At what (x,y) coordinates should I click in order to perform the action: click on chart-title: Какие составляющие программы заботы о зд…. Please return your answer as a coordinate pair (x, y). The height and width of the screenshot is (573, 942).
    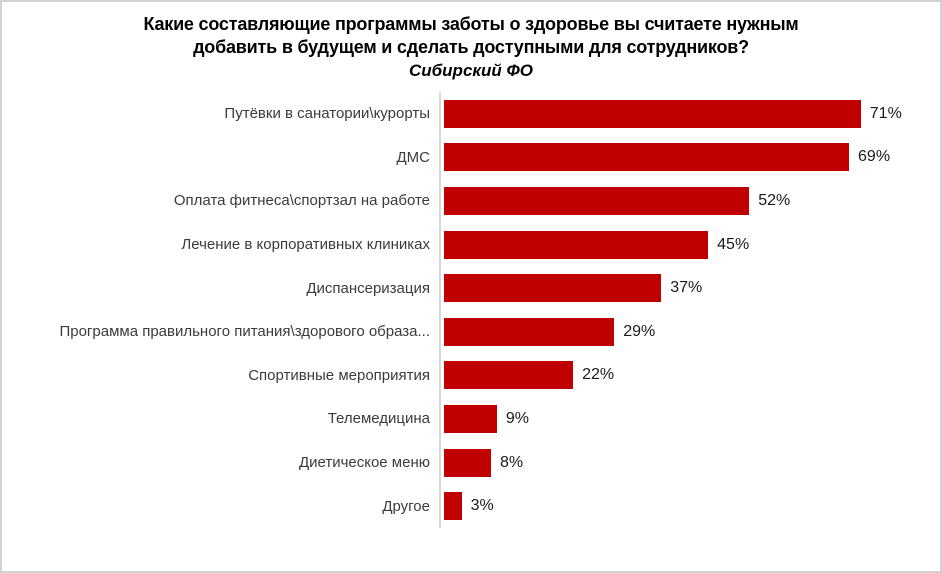
    Looking at the image, I should click on (471, 36).